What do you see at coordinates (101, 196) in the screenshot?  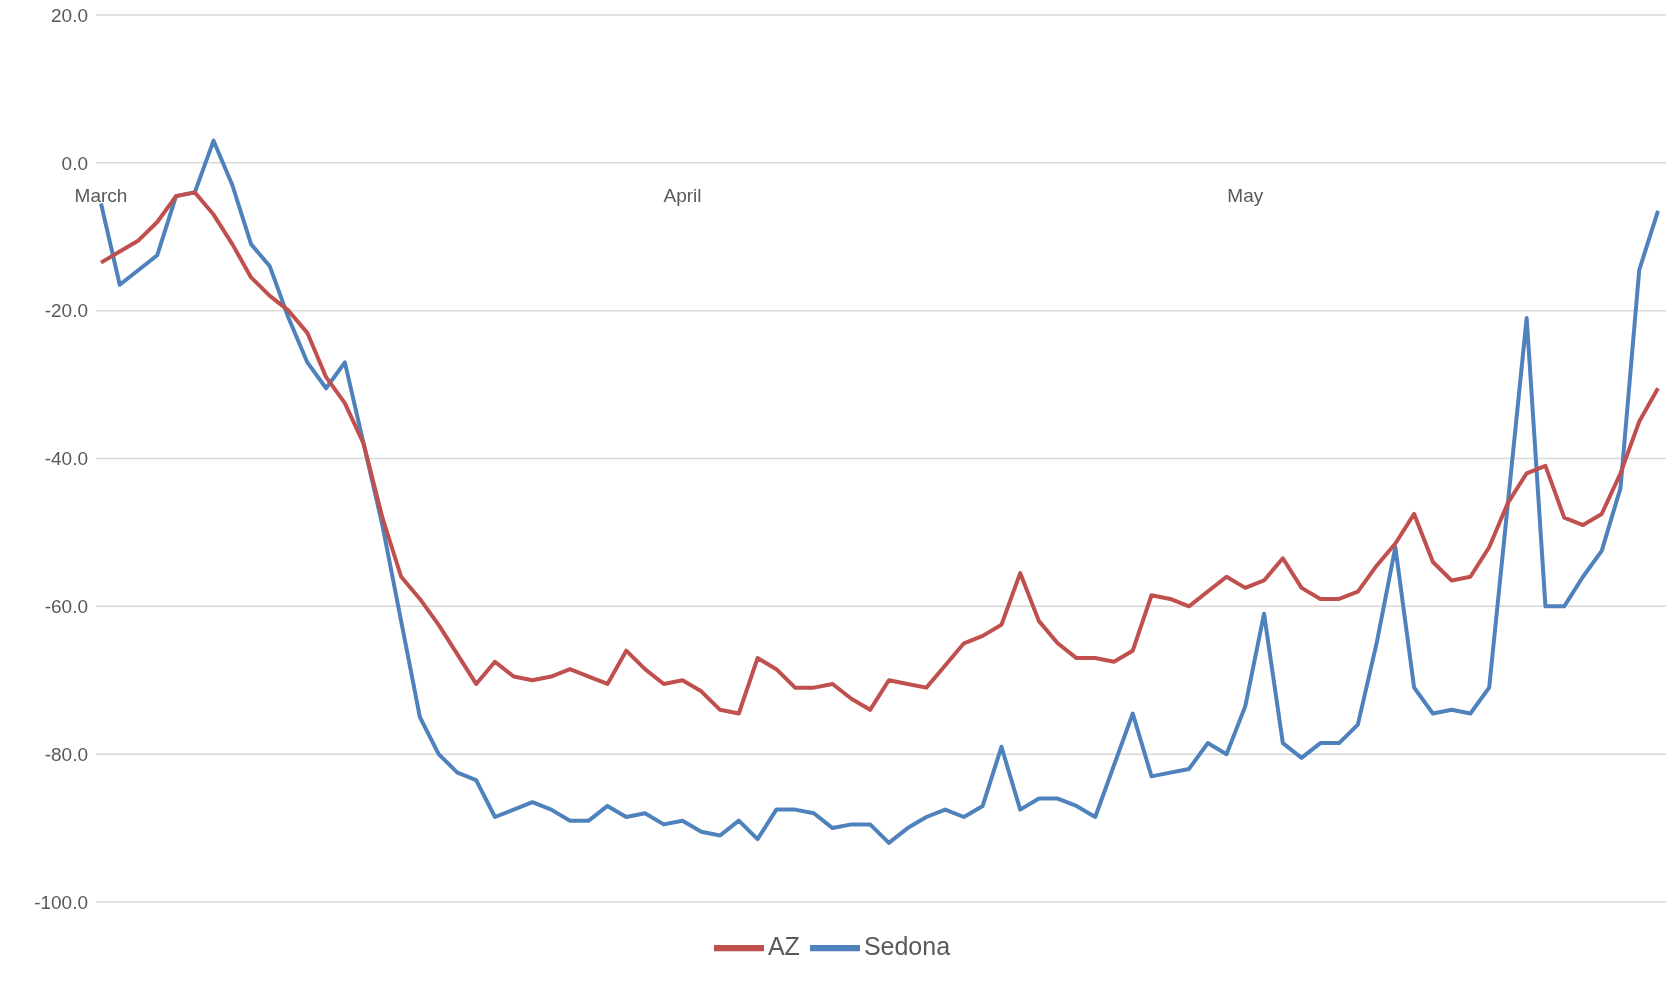 I see `x-tick-label: March` at bounding box center [101, 196].